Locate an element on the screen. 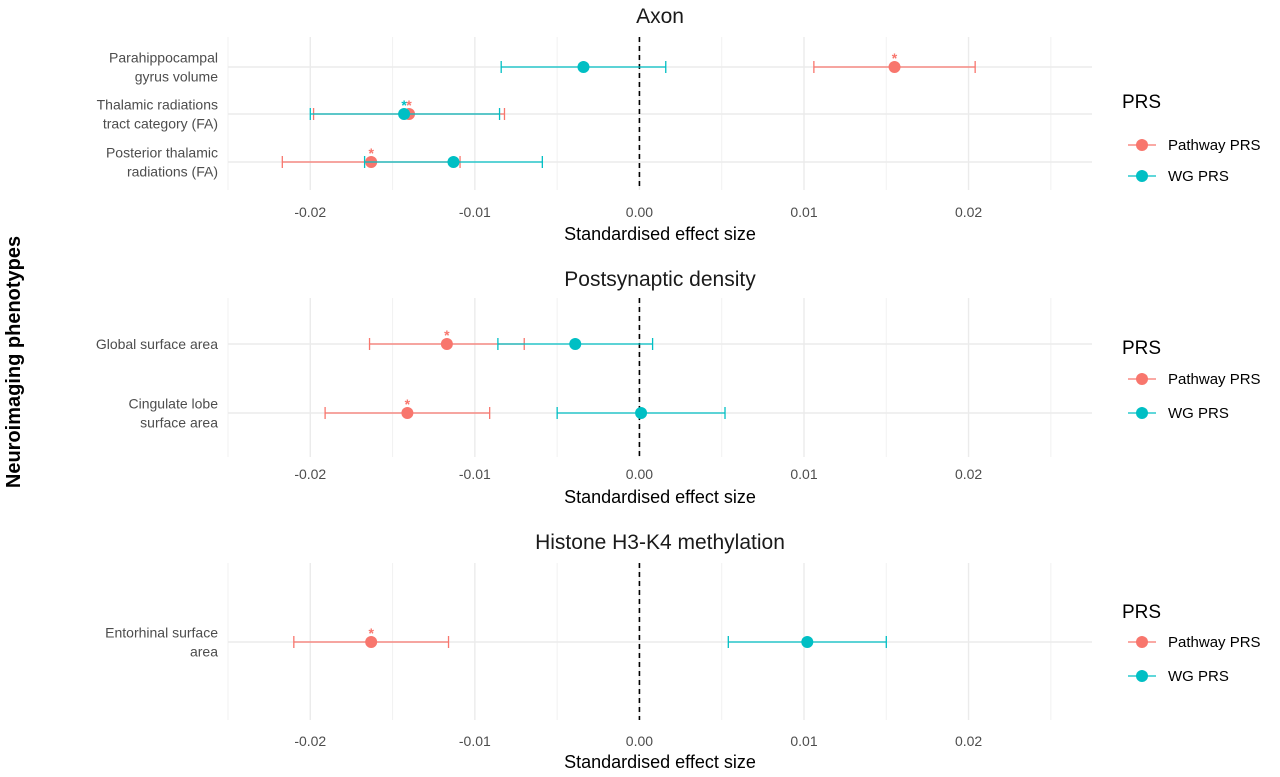 The image size is (1280, 777). panel-title: Histone H3-K4 methylation is located at coordinates (660, 542).